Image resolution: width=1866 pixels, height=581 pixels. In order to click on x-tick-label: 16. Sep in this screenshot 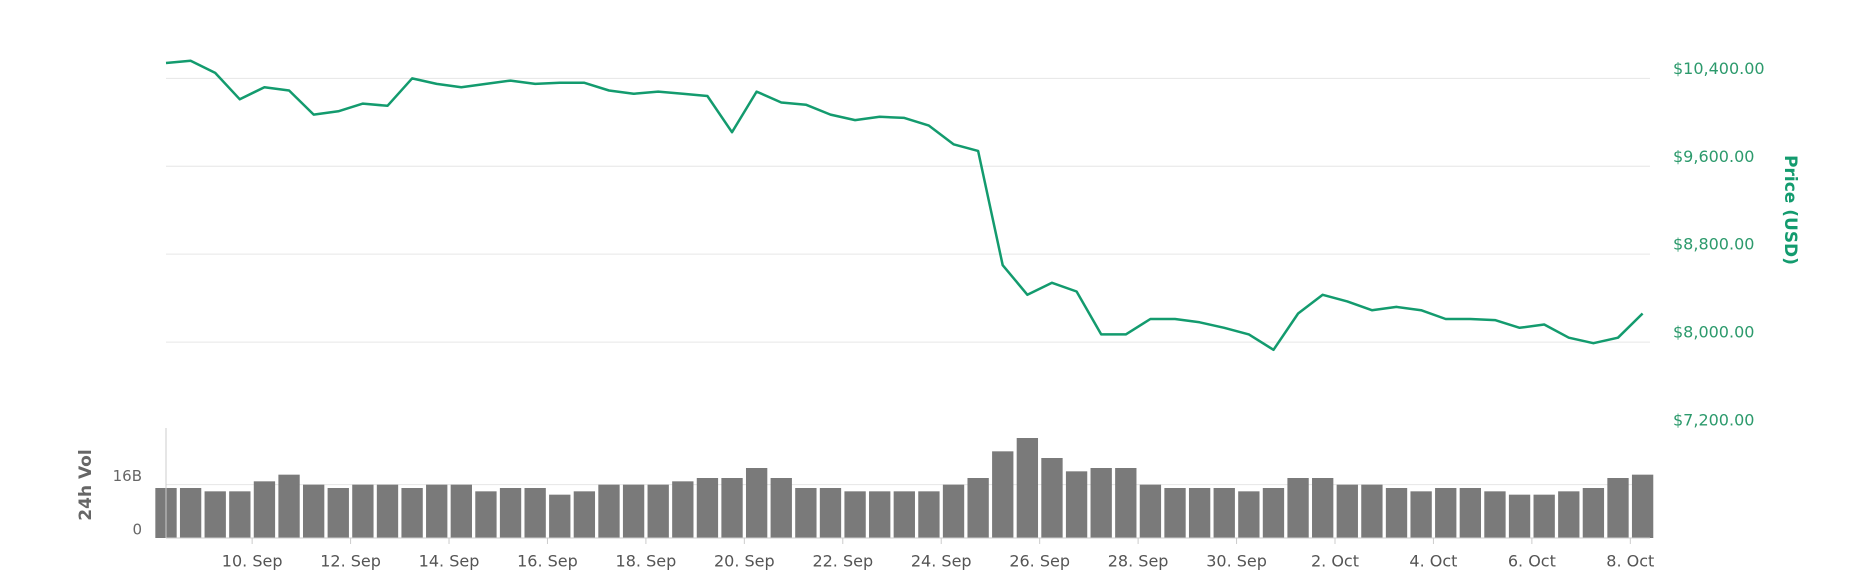, I will do `click(547, 561)`.